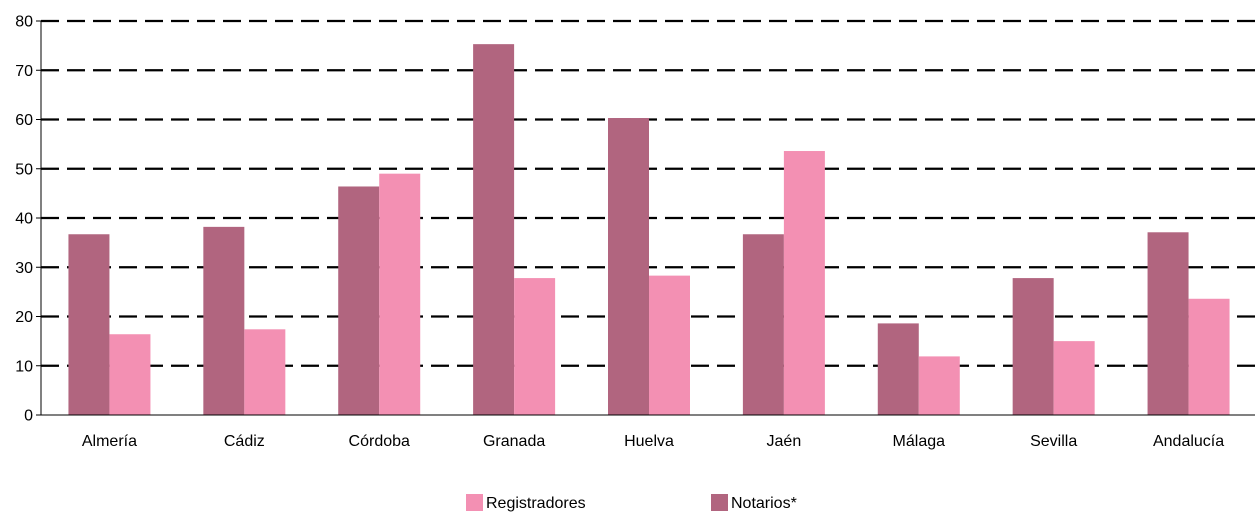  Describe the element at coordinates (24, 22) in the screenshot. I see `y-tick-label: 80` at that location.